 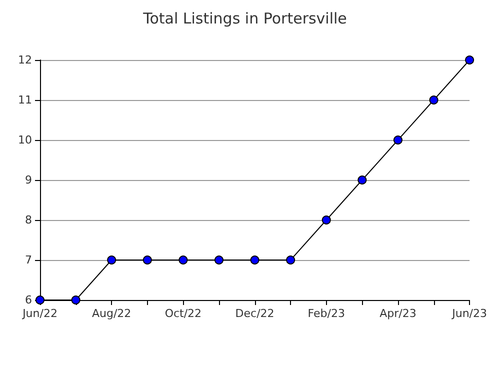 What do you see at coordinates (398, 313) in the screenshot?
I see `x-tick-label: Apr/23` at bounding box center [398, 313].